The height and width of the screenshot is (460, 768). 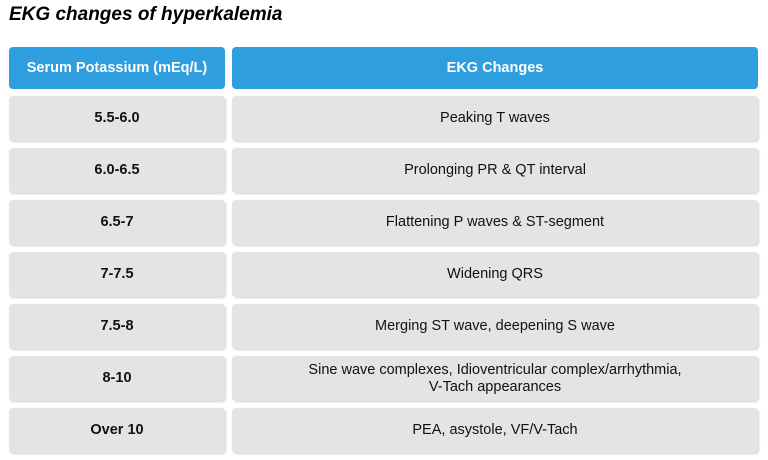 I want to click on header-serum-potassium: Serum Potassium (mEq/L), so click(x=117, y=68).